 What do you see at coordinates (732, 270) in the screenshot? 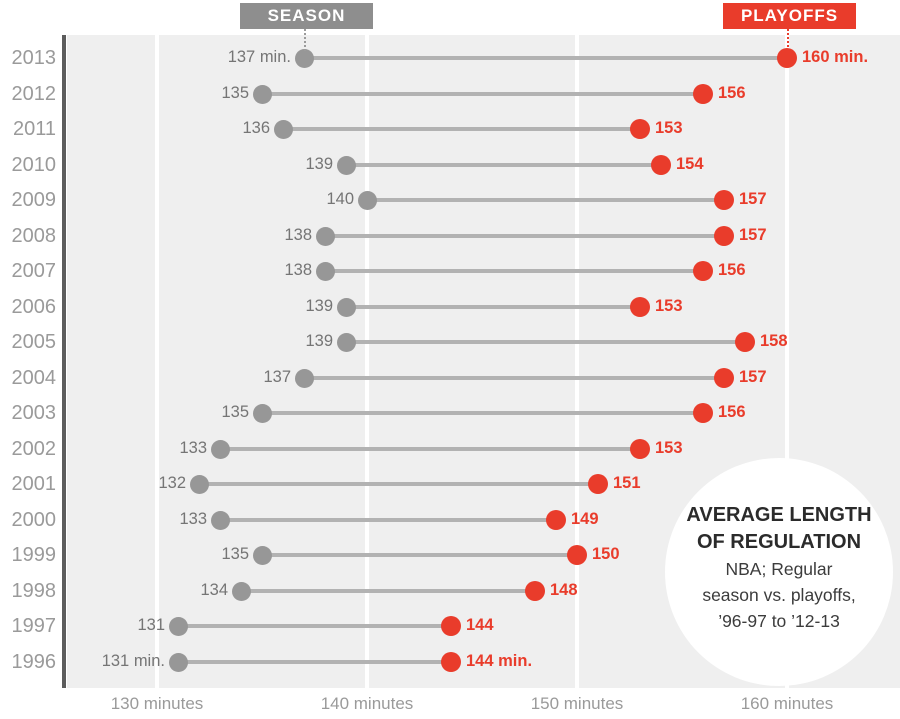
I see `playoffs-value-2007: 156` at bounding box center [732, 270].